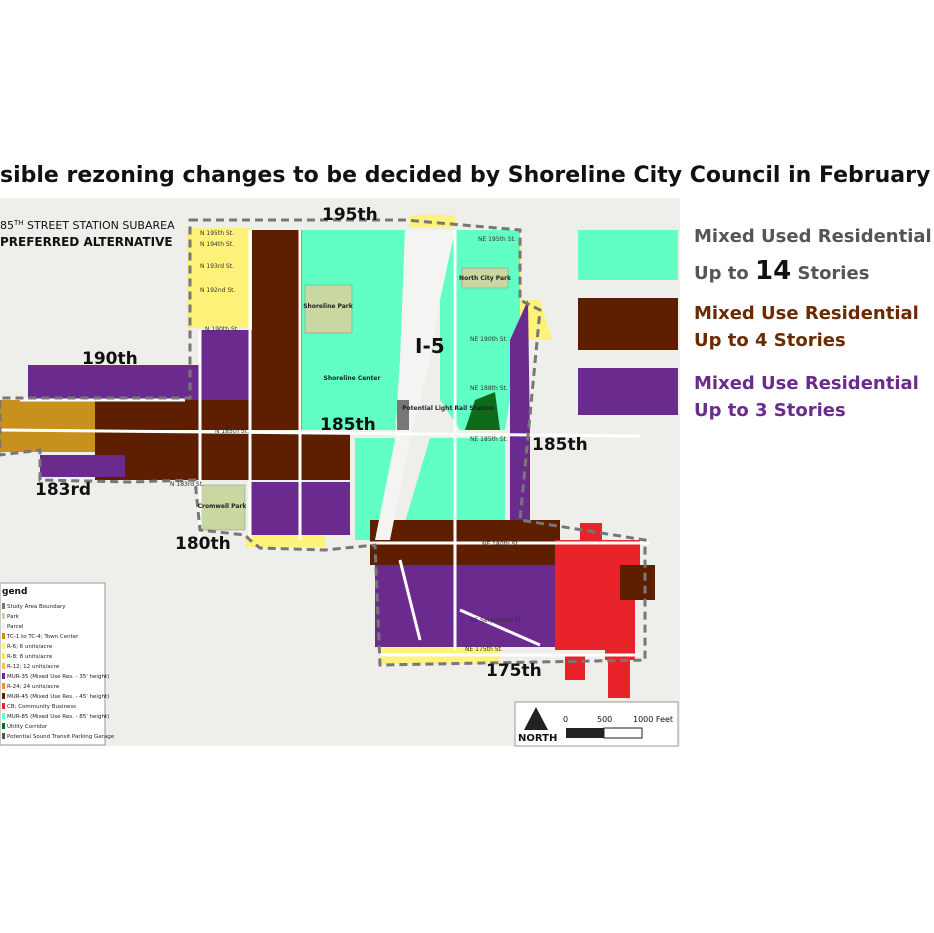 The width and height of the screenshot is (934, 933). What do you see at coordinates (497, 239) in the screenshot?
I see `small-street-label: NE 195th St.` at bounding box center [497, 239].